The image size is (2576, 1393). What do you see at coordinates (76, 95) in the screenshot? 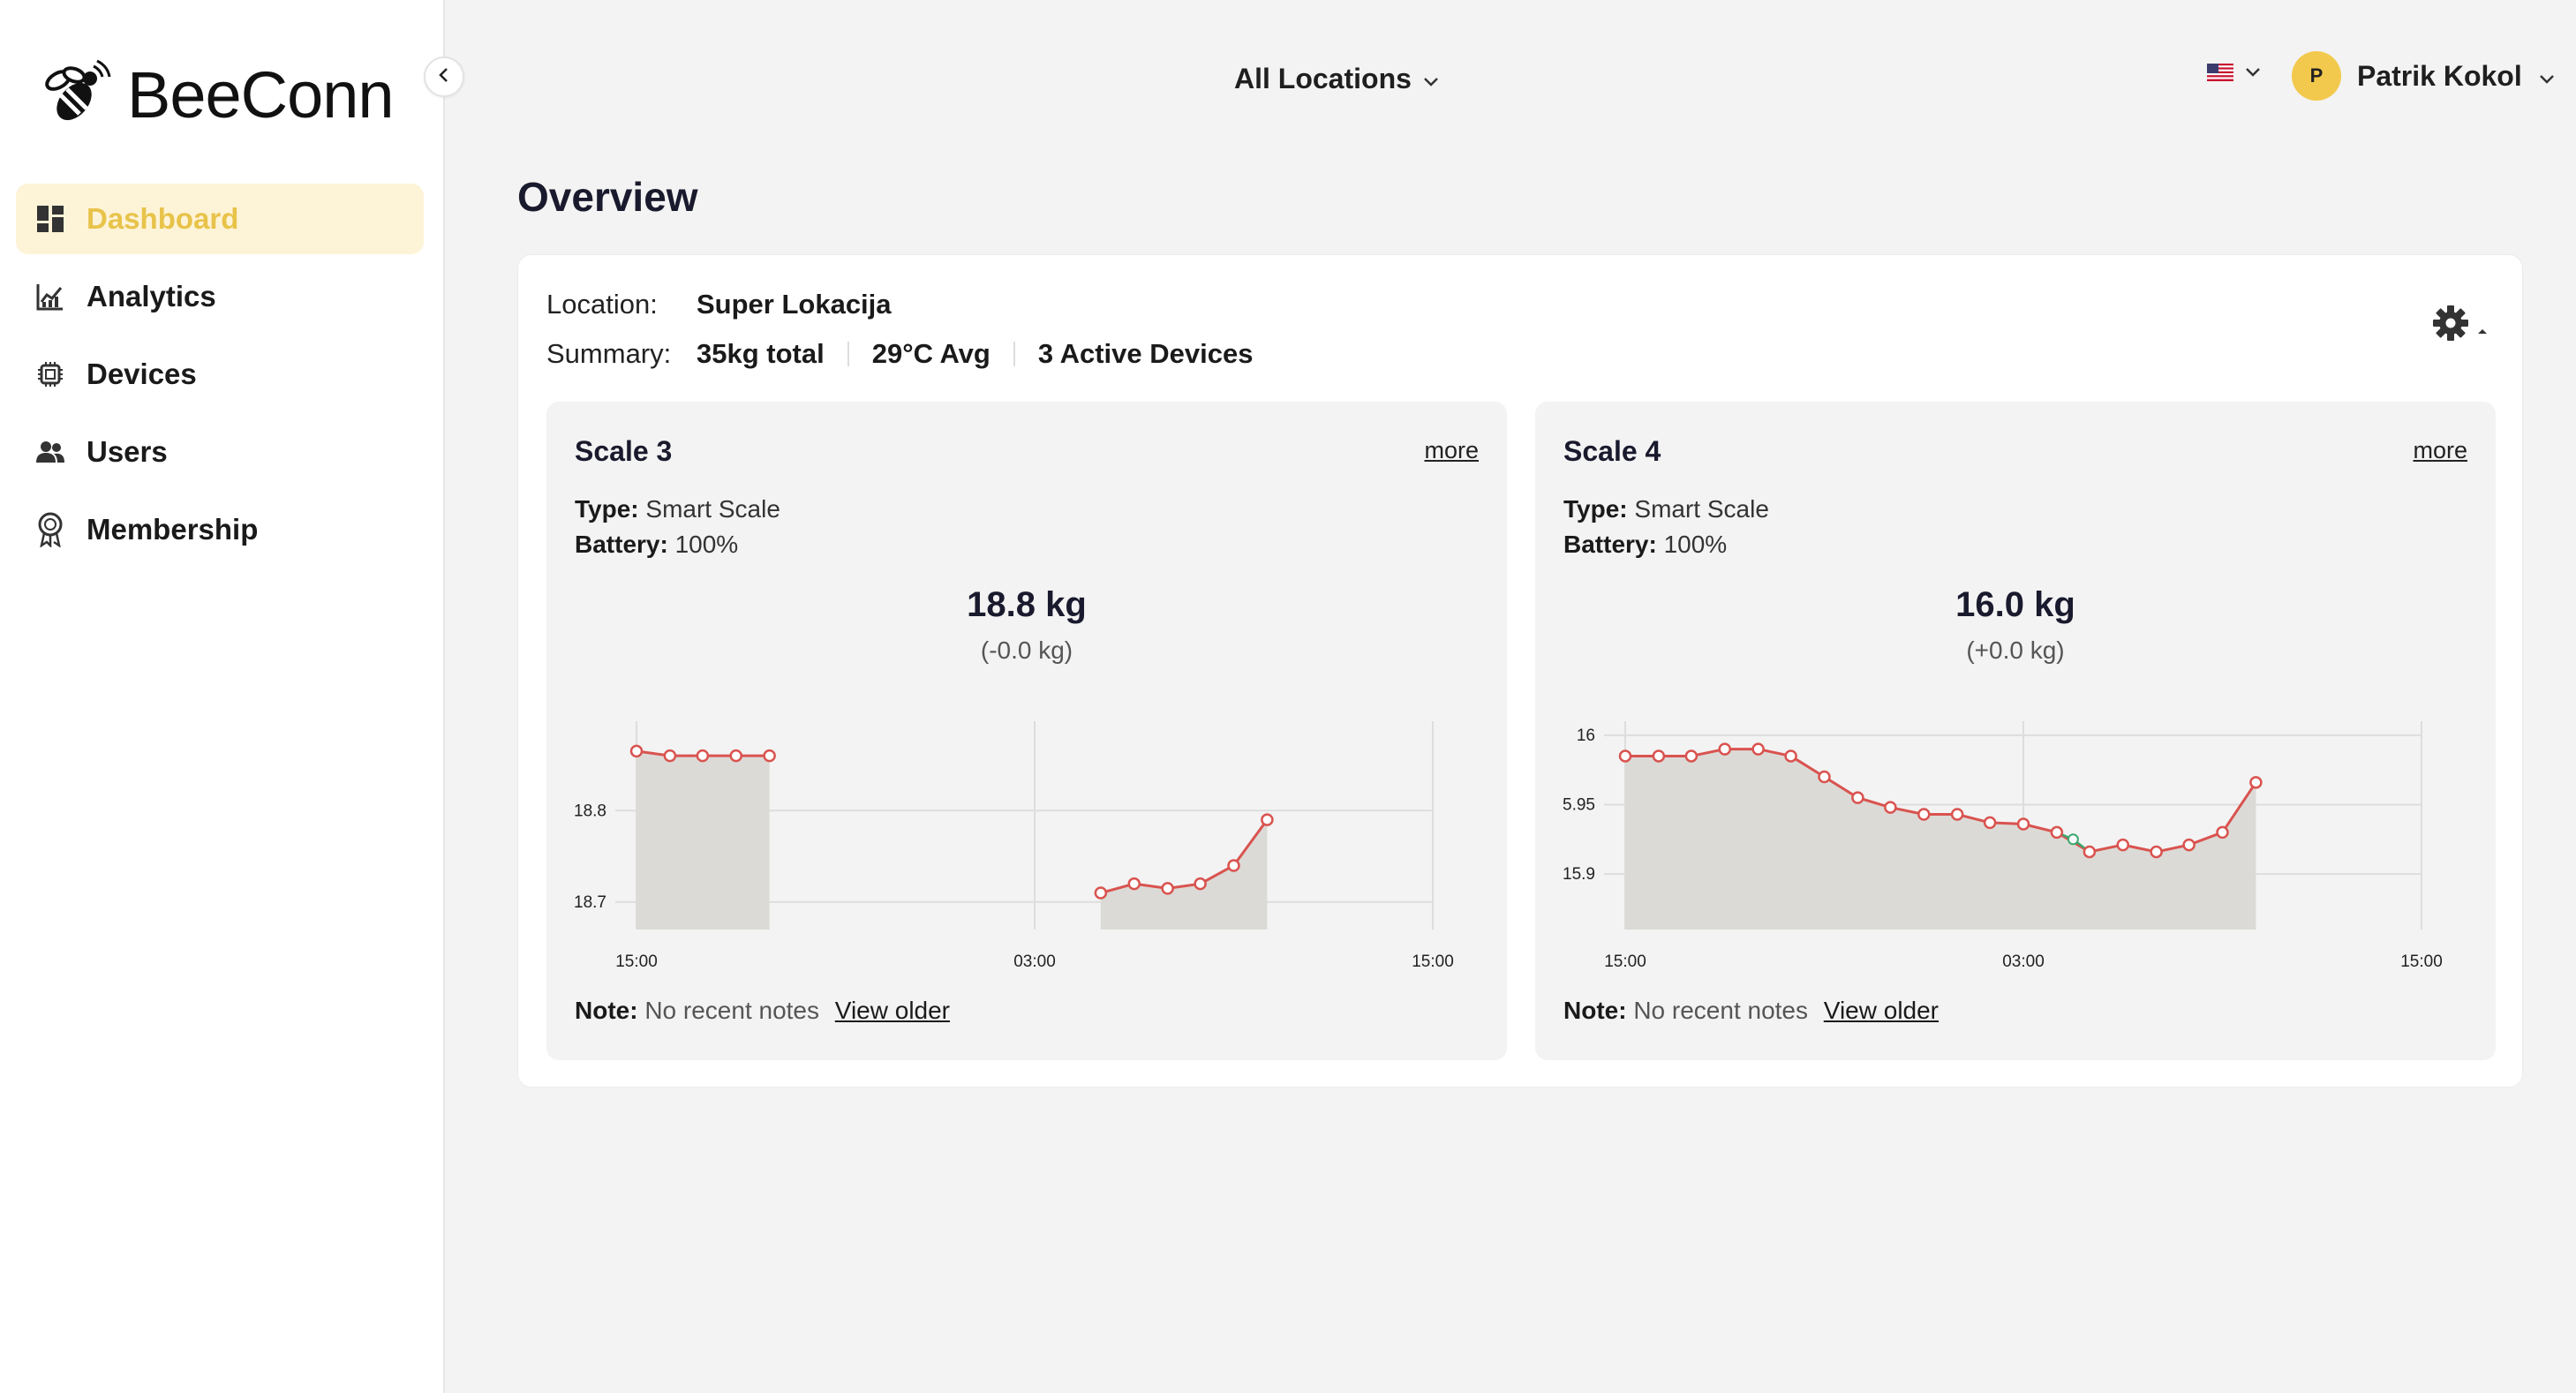
I see `bee-icon` at bounding box center [76, 95].